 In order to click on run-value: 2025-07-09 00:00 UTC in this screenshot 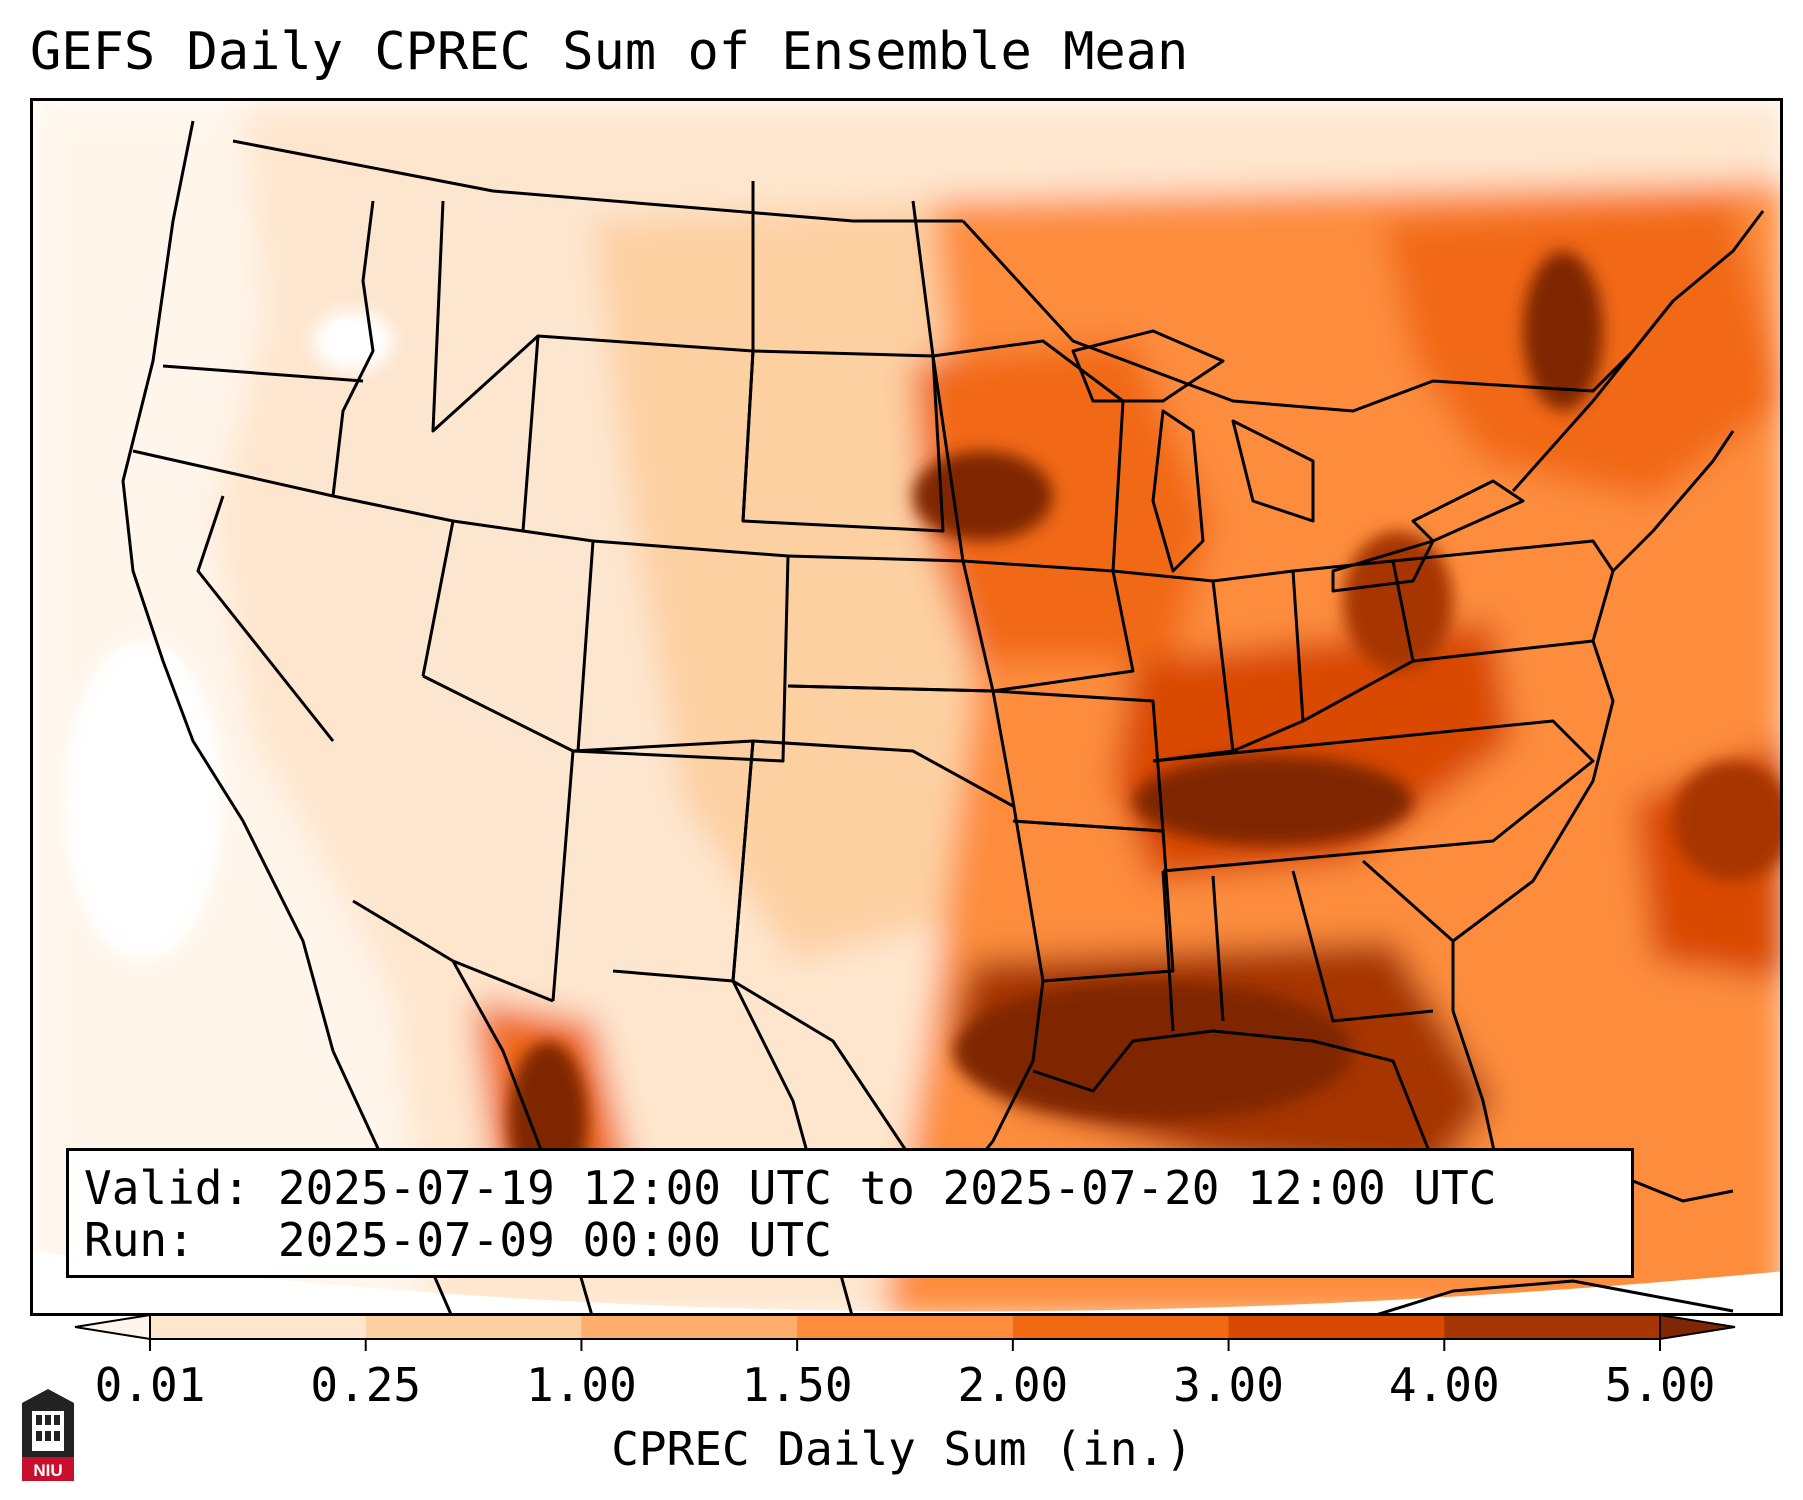, I will do `click(554, 1240)`.